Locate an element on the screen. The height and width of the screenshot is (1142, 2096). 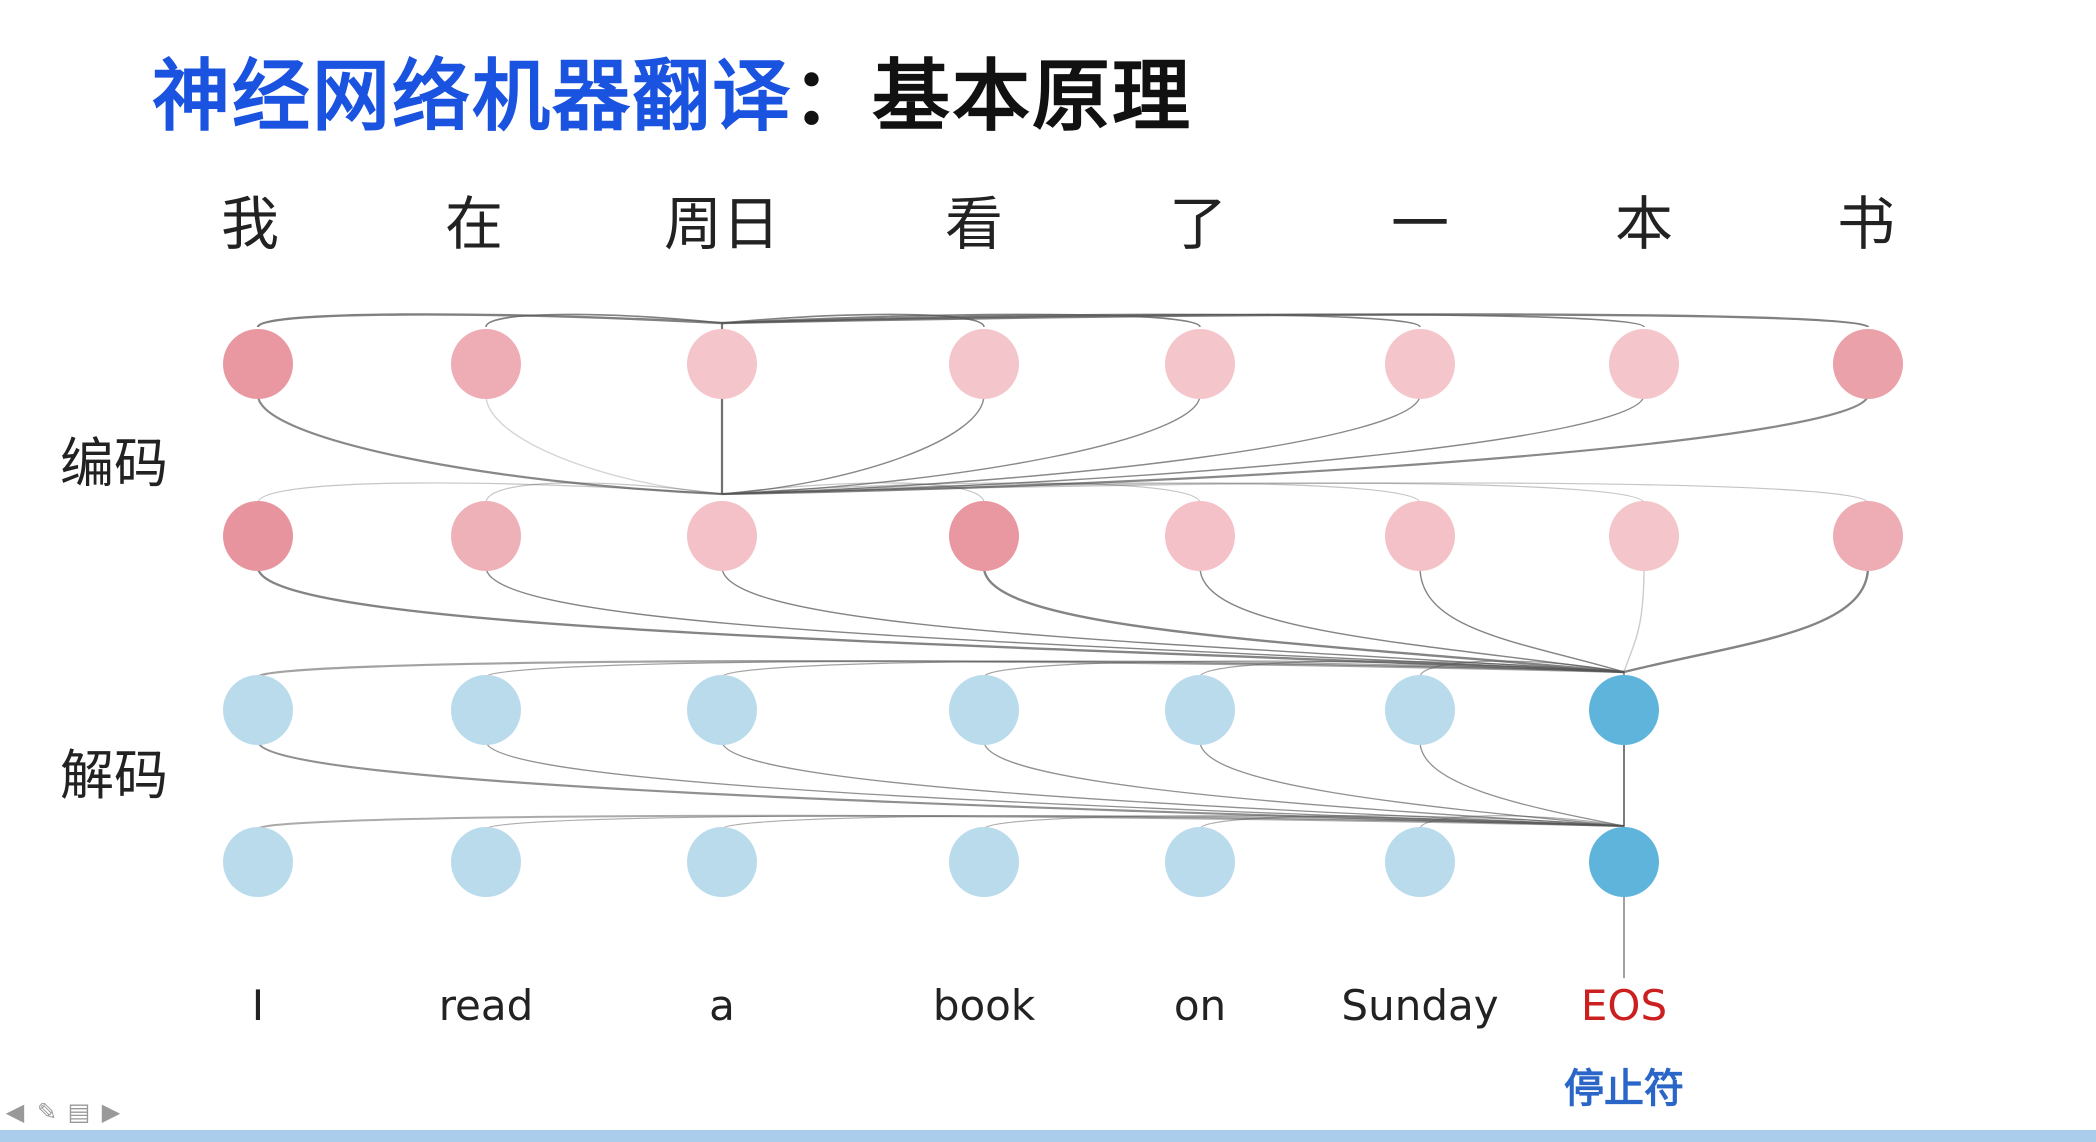
source-token: 本 is located at coordinates (1644, 224).